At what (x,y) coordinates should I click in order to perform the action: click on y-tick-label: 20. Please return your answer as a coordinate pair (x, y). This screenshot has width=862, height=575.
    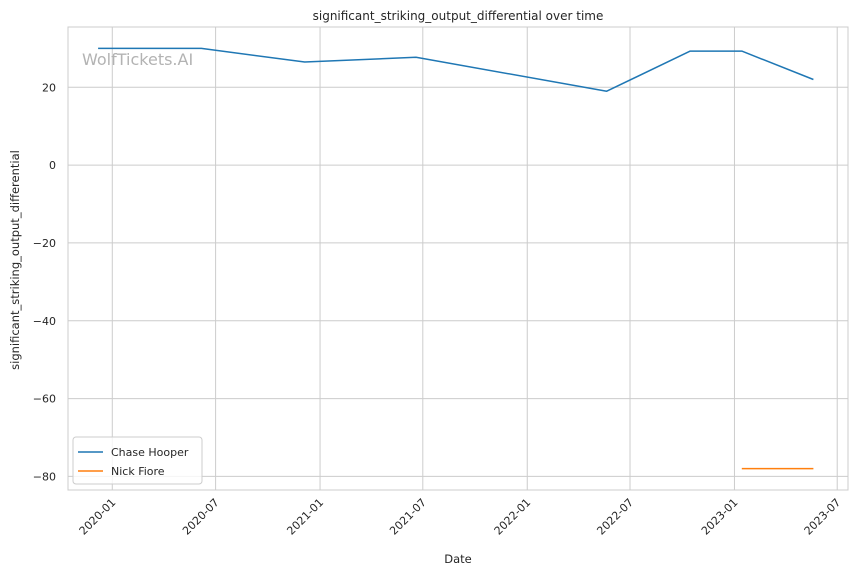
    Looking at the image, I should click on (49, 87).